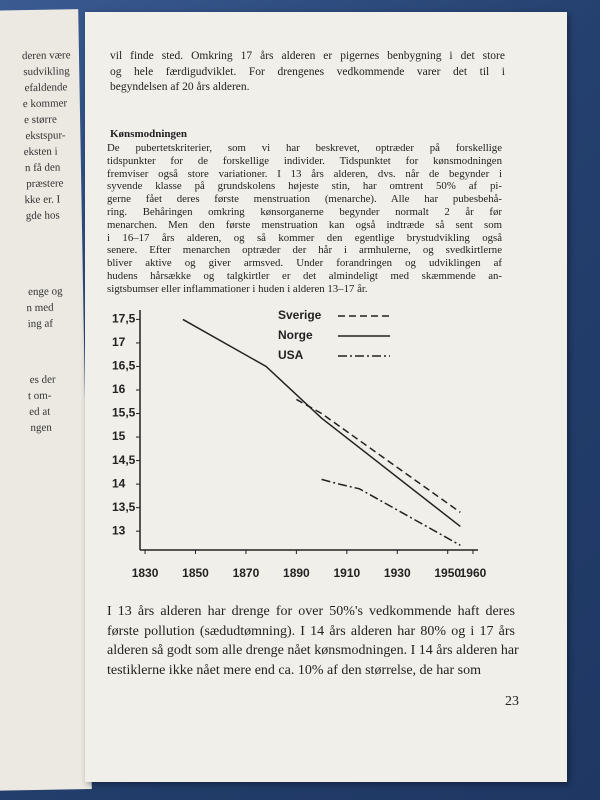  I want to click on legend-label: Sverige, so click(300, 315).